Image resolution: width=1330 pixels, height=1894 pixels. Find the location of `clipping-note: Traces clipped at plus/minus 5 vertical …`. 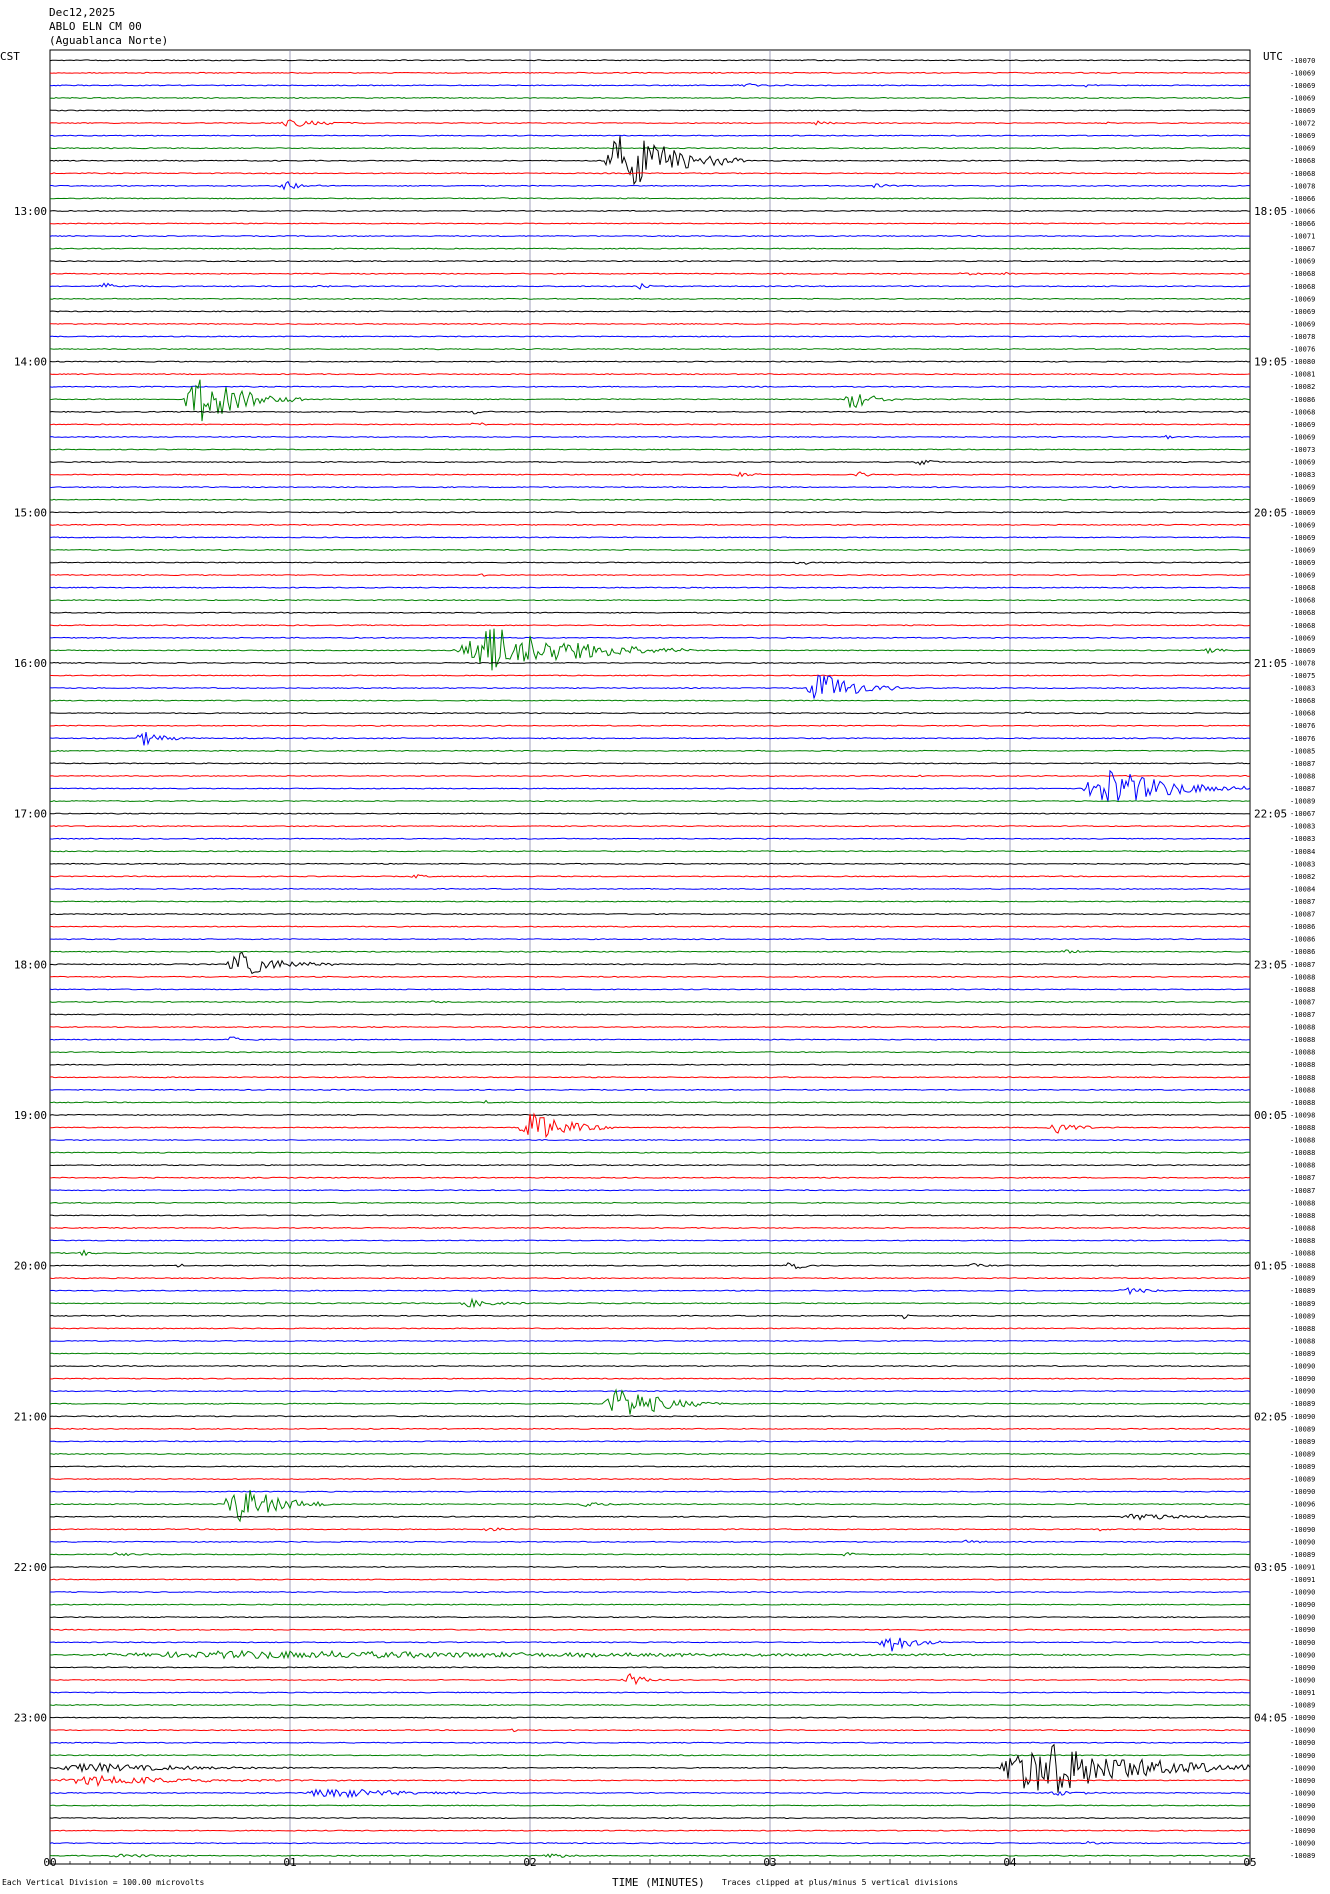

clipping-note: Traces clipped at plus/minus 5 vertical … is located at coordinates (840, 1882).